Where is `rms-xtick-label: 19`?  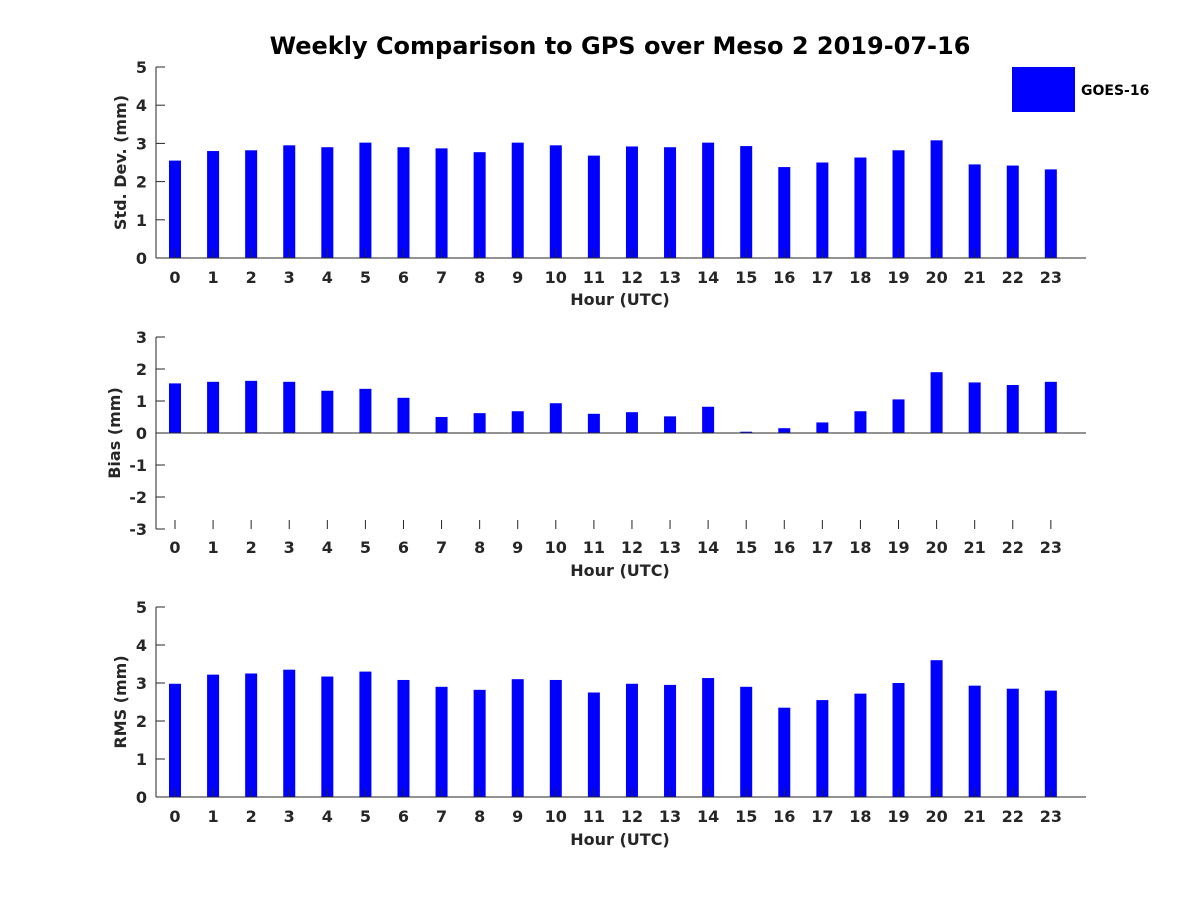 rms-xtick-label: 19 is located at coordinates (898, 816).